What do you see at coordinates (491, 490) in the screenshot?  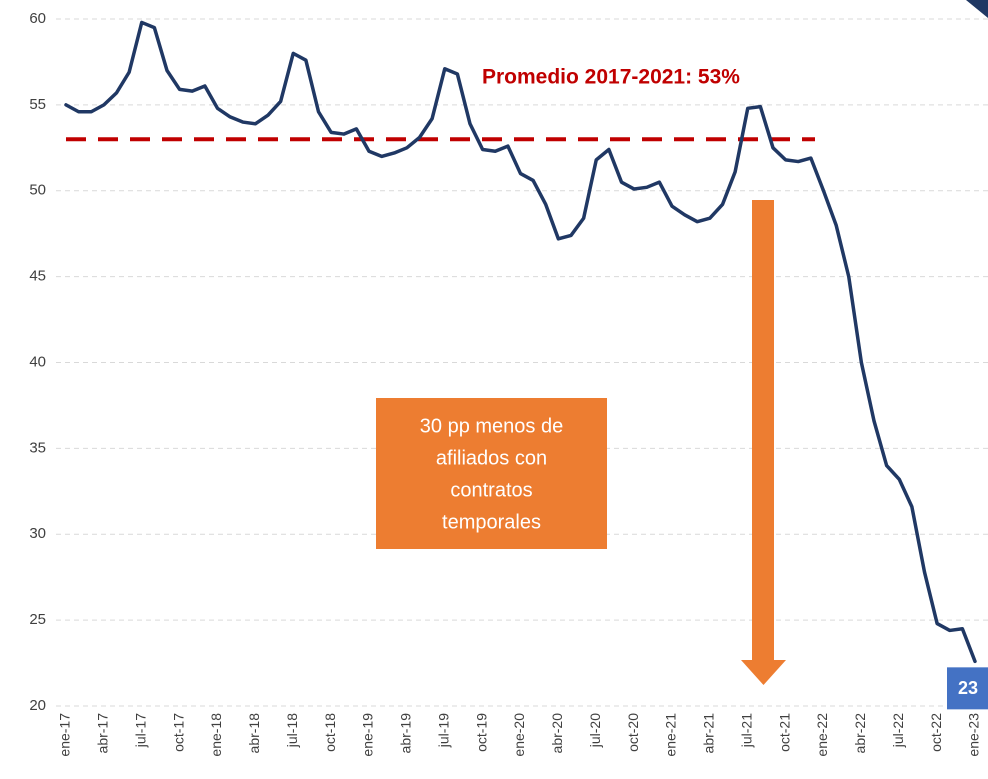 I see `annotation-text: contratos` at bounding box center [491, 490].